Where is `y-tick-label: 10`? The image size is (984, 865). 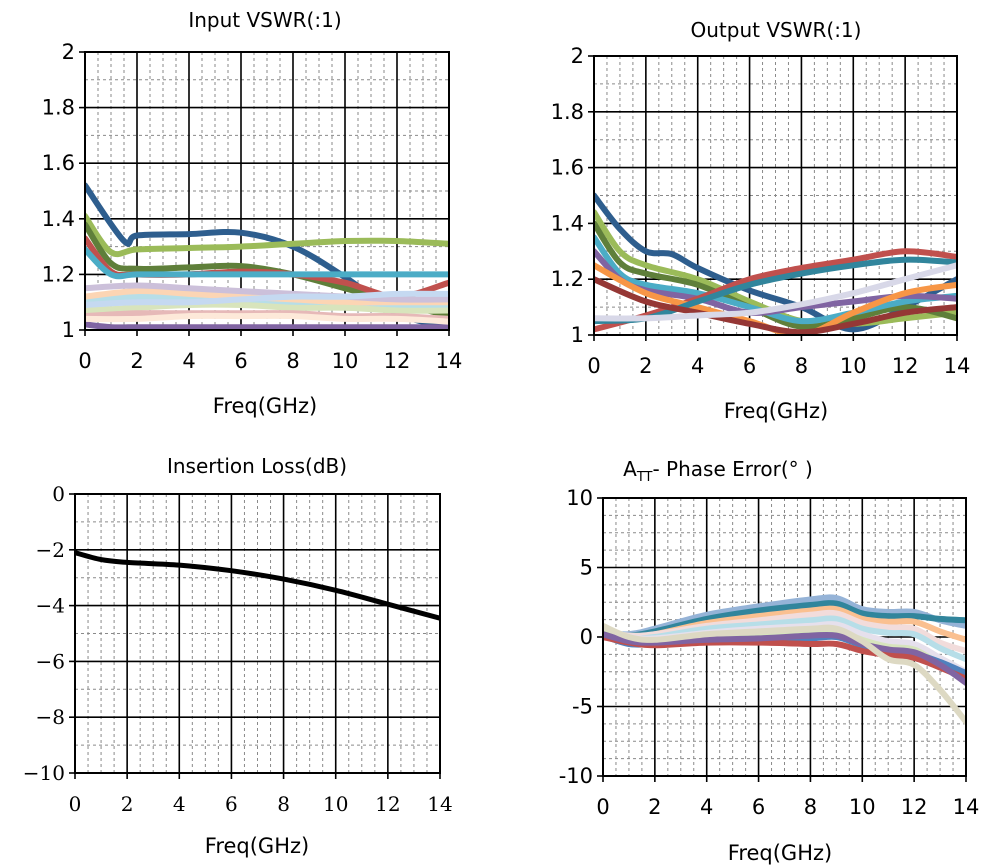
y-tick-label: 10 is located at coordinates (579, 498).